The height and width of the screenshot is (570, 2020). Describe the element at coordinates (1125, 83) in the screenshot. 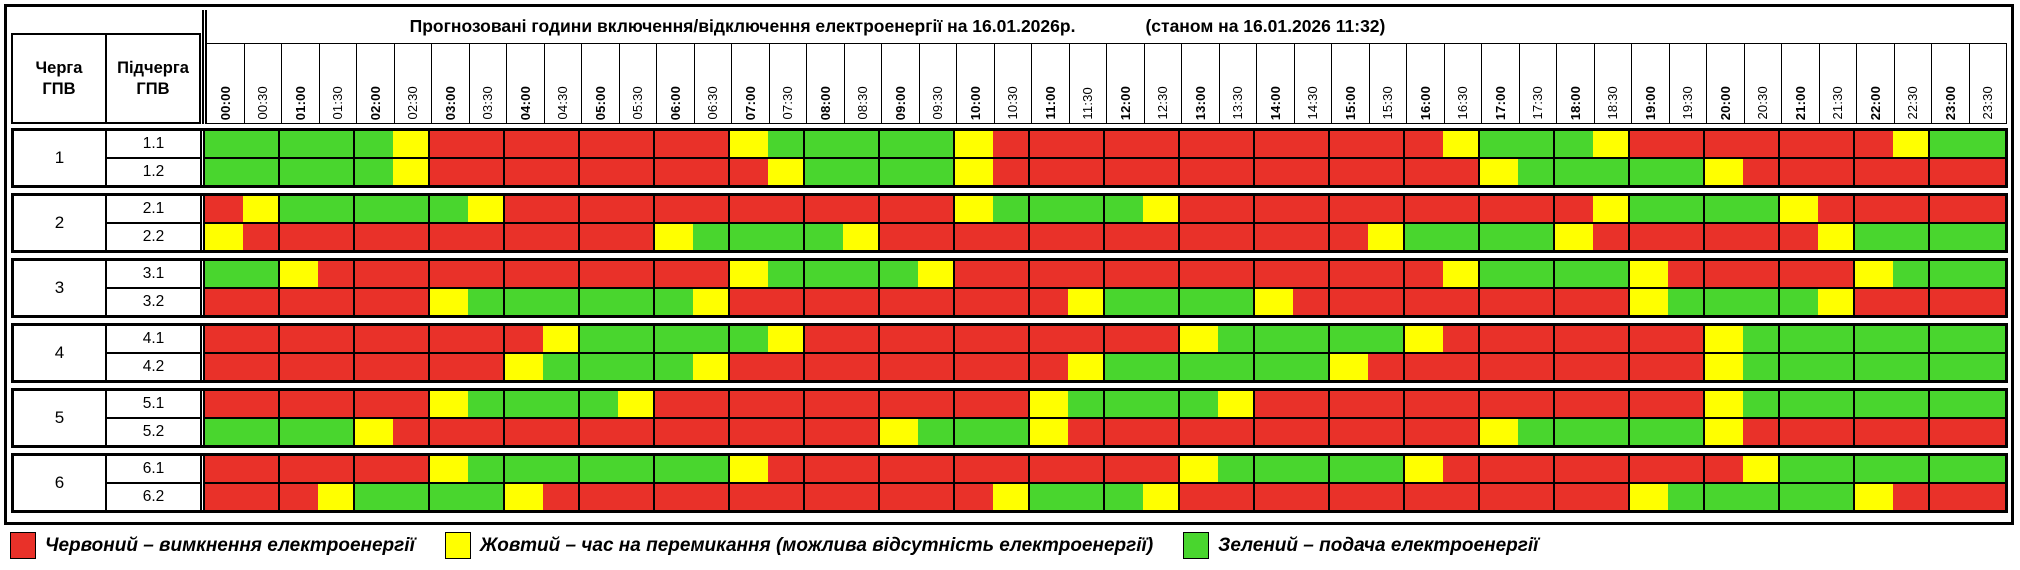

I see `time-label-12:00: 12:00` at that location.